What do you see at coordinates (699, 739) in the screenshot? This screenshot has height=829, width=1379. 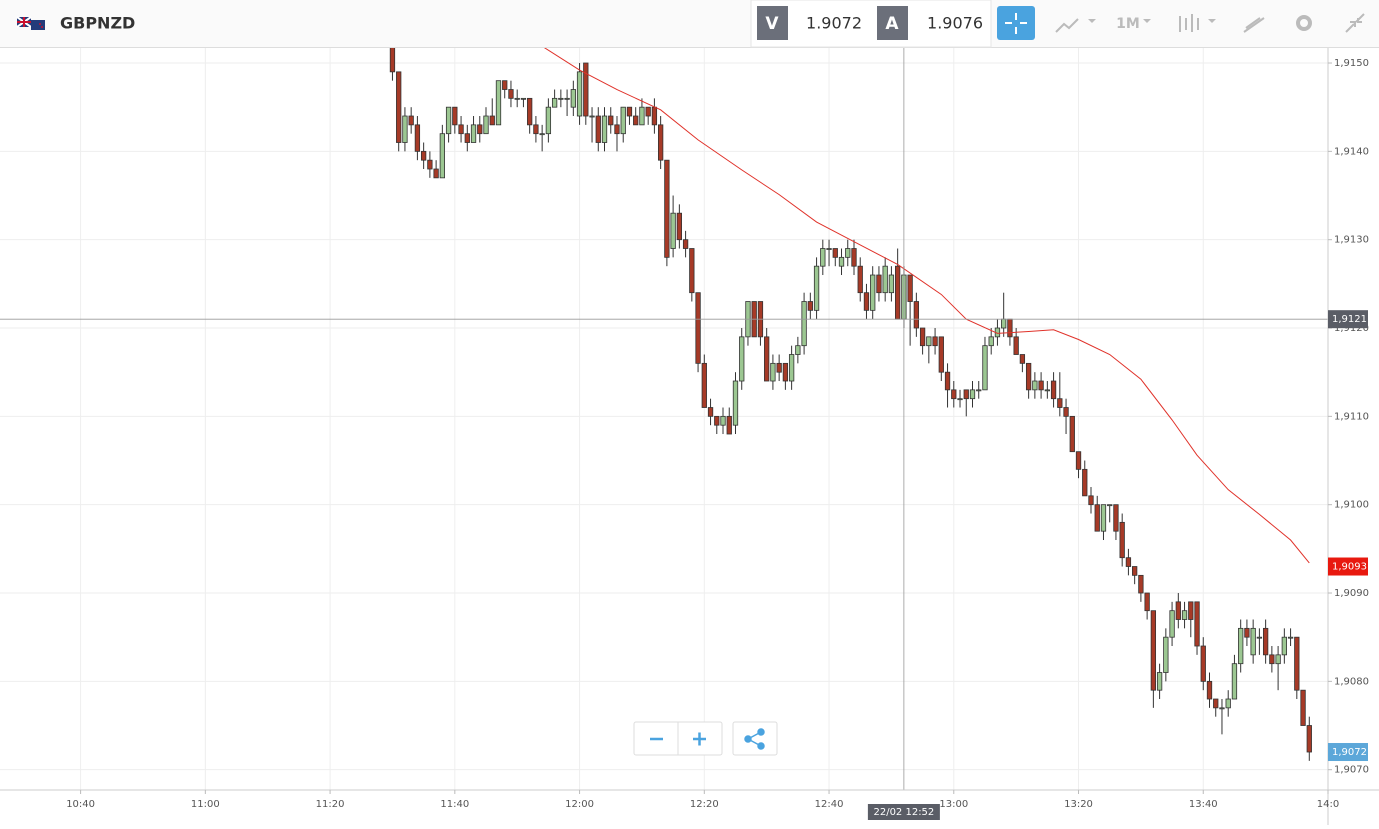 I see `zoom-in-button` at bounding box center [699, 739].